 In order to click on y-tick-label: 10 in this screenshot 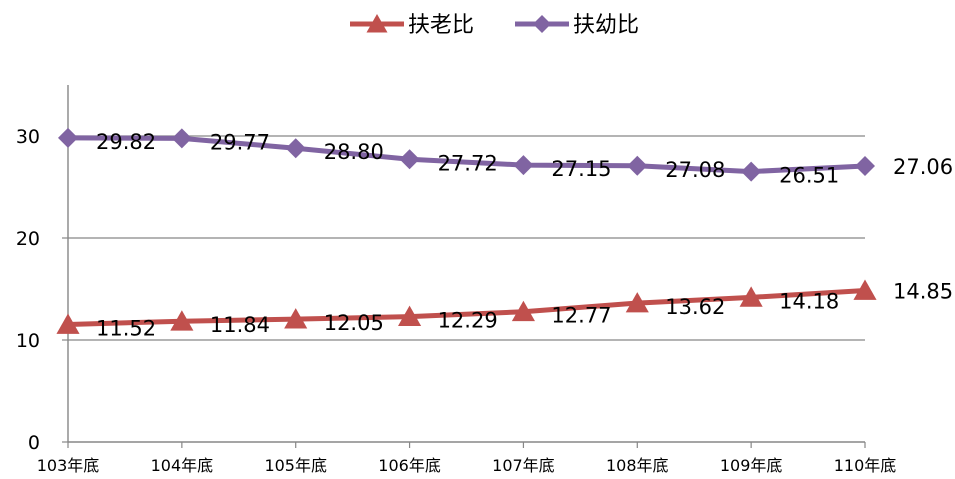, I will do `click(28, 341)`.